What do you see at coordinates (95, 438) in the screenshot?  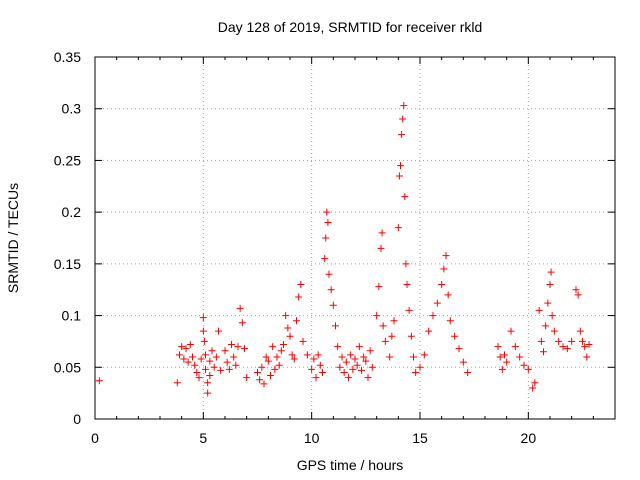 I see `x-tick-label: 0` at bounding box center [95, 438].